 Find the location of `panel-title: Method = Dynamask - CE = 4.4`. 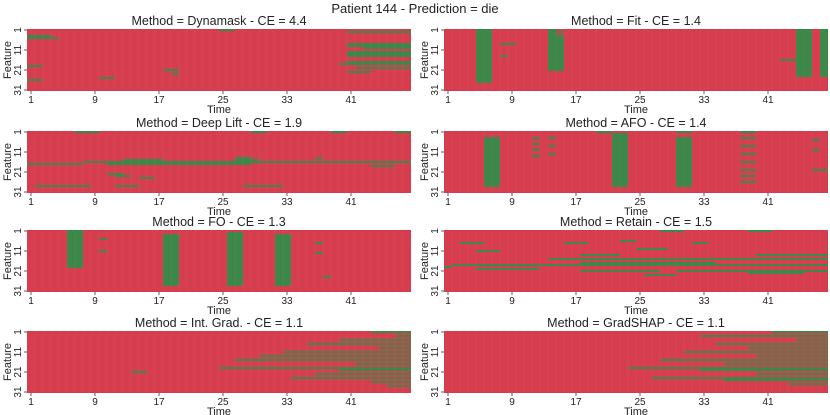

panel-title: Method = Dynamask - CE = 4.4 is located at coordinates (218, 21).